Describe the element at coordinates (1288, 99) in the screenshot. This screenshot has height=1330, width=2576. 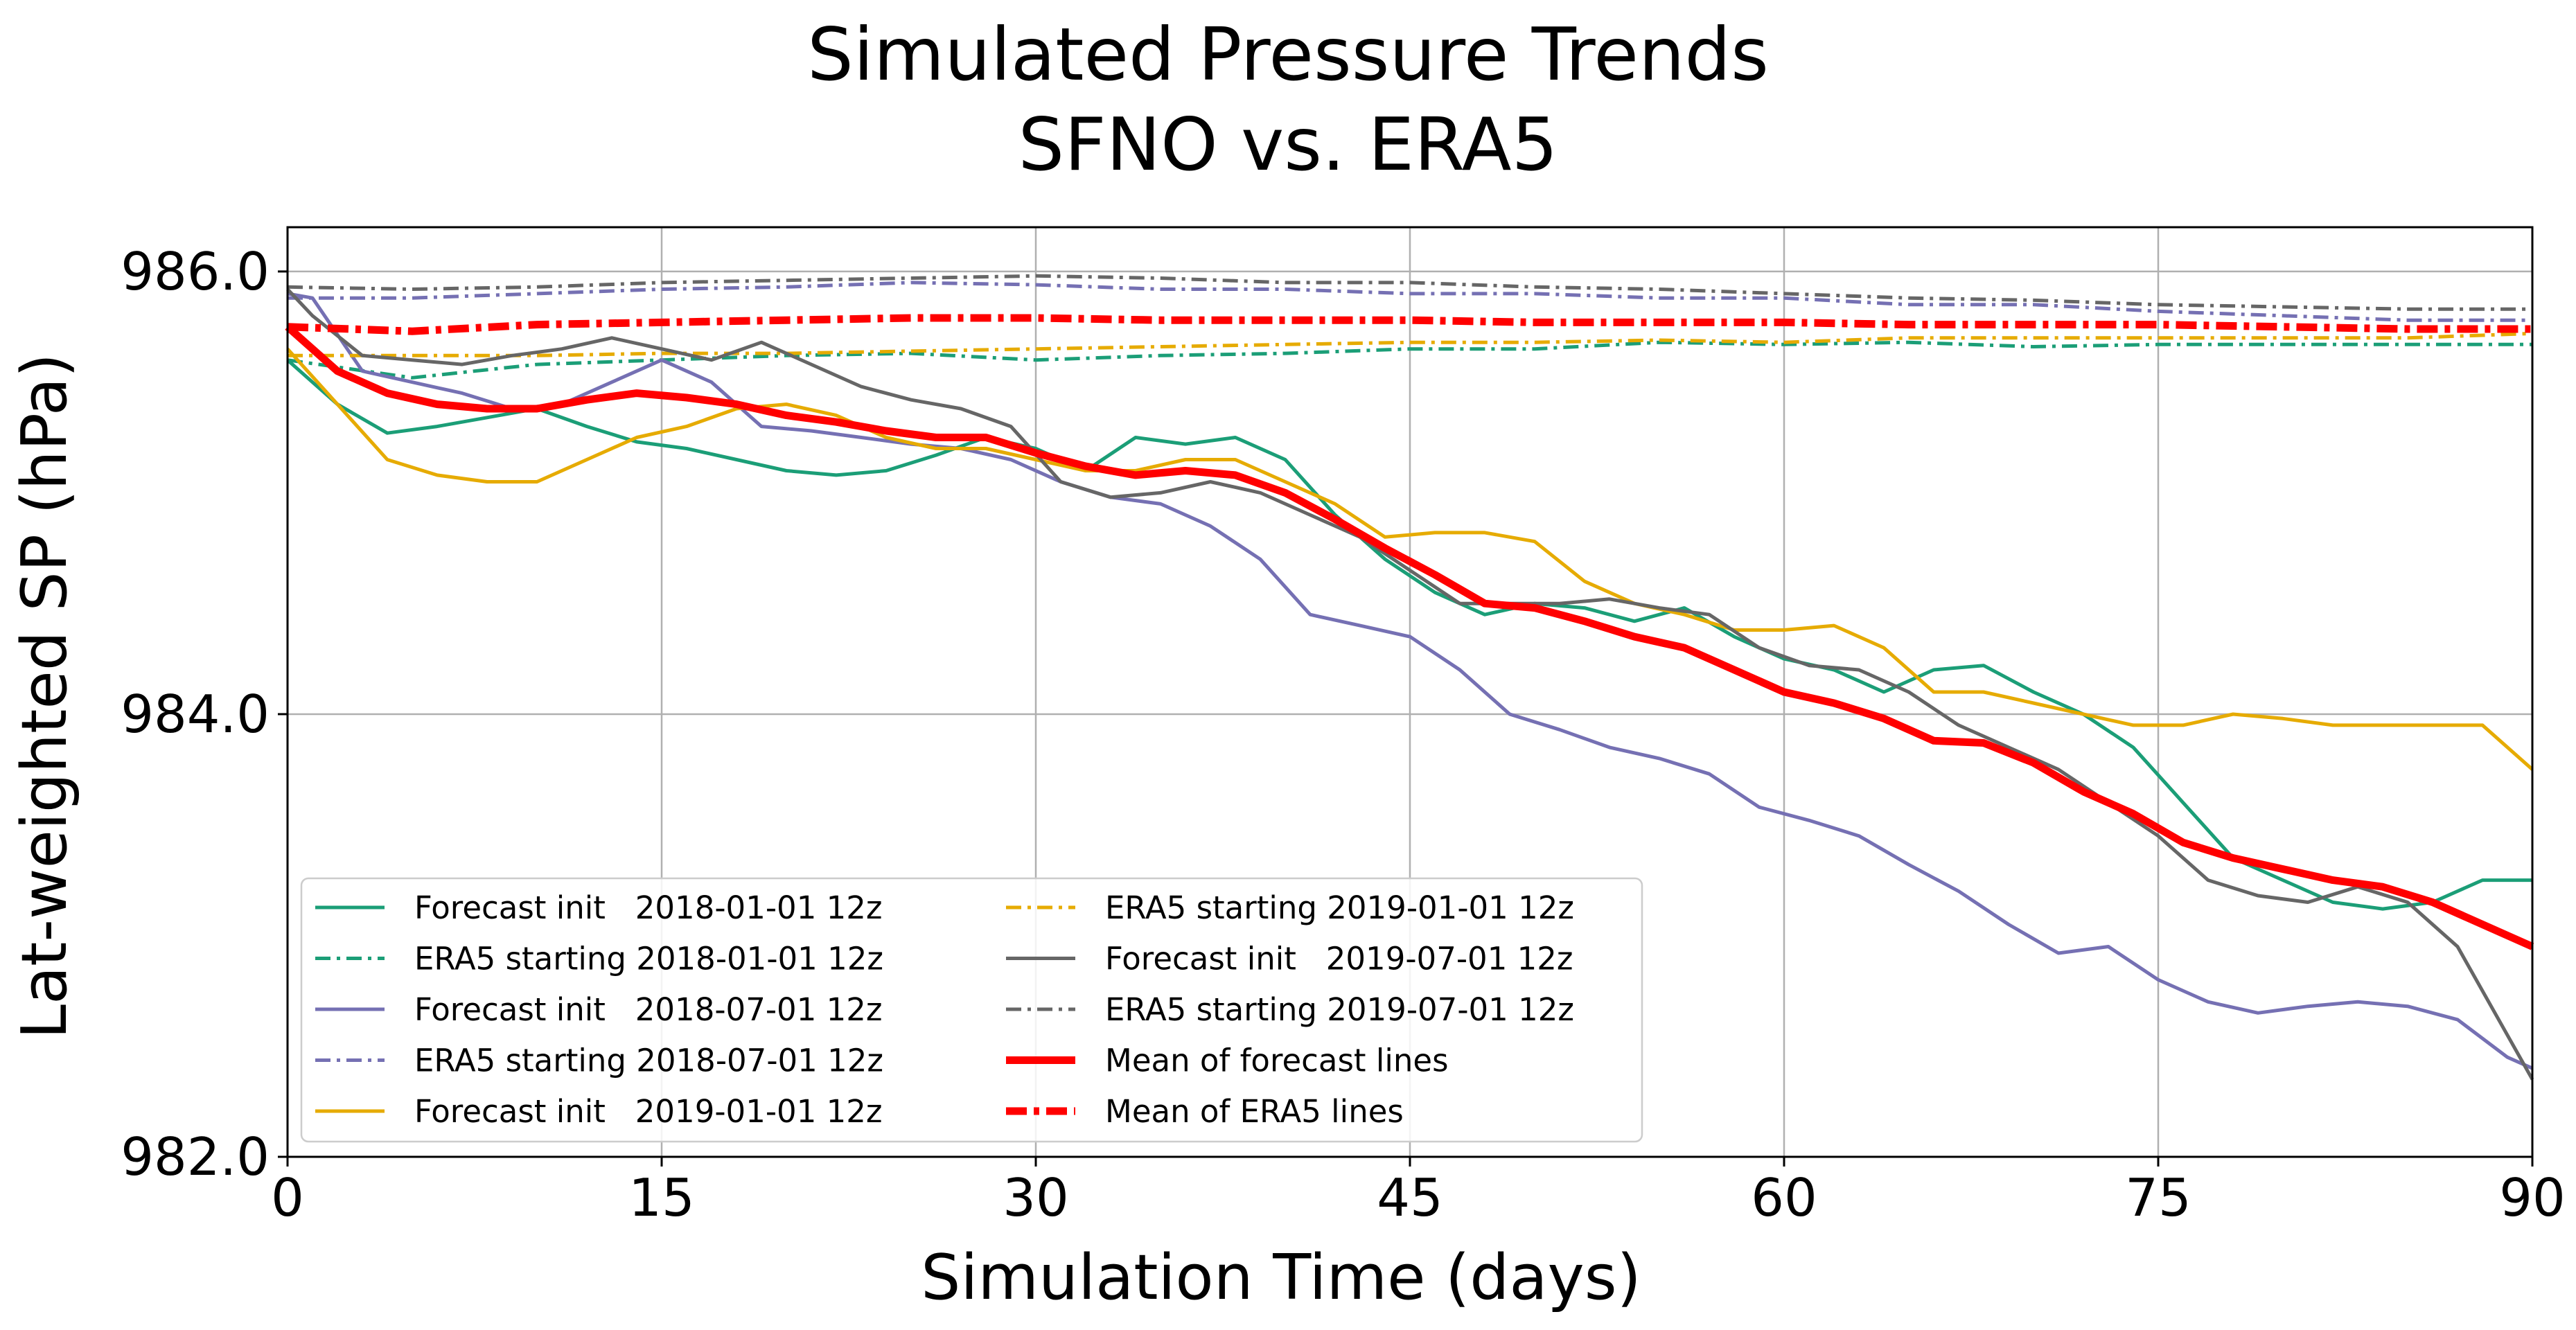
I see `chart-title: Simulated Pressure Trends SFNO vs. ERA5` at that location.